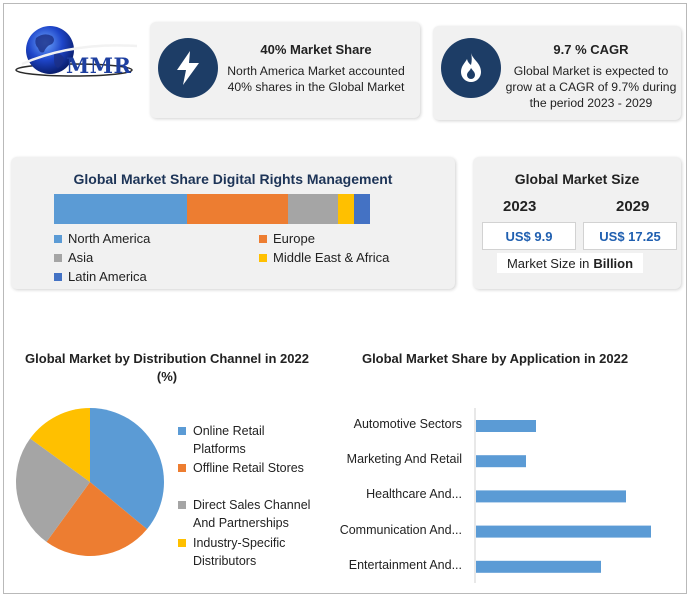 Image resolution: width=692 pixels, height=599 pixels. What do you see at coordinates (229, 440) in the screenshot?
I see `legend-label: Online Retail Platforms` at bounding box center [229, 440].